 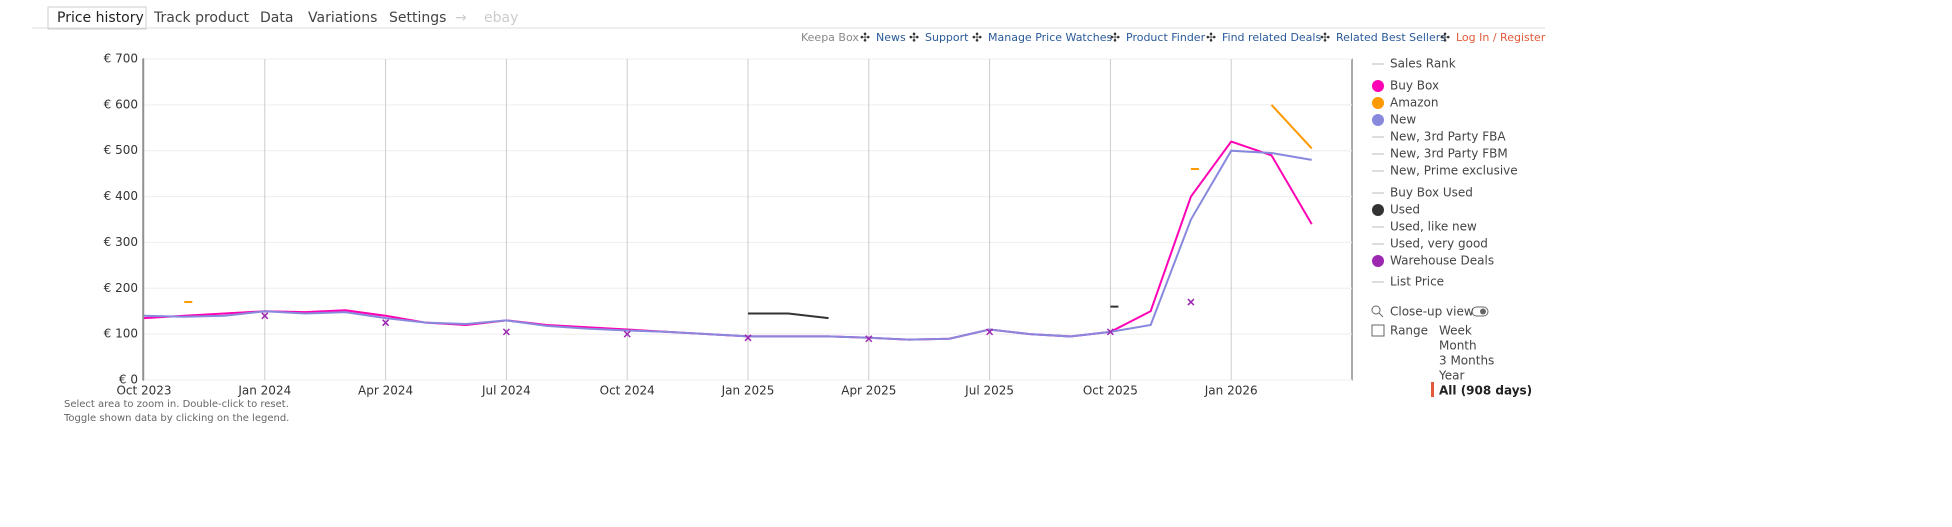 I want to click on top-link: Manage Price Watches, so click(x=1050, y=37).